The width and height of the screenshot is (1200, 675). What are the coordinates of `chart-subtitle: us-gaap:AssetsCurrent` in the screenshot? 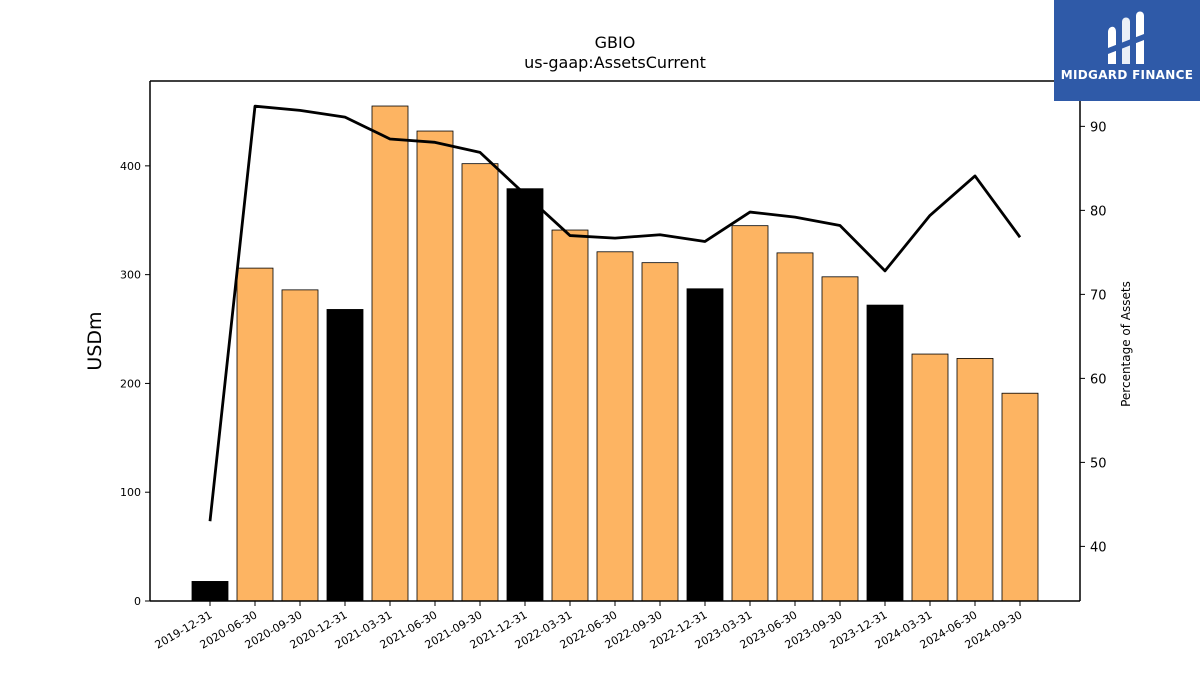 It's located at (615, 62).